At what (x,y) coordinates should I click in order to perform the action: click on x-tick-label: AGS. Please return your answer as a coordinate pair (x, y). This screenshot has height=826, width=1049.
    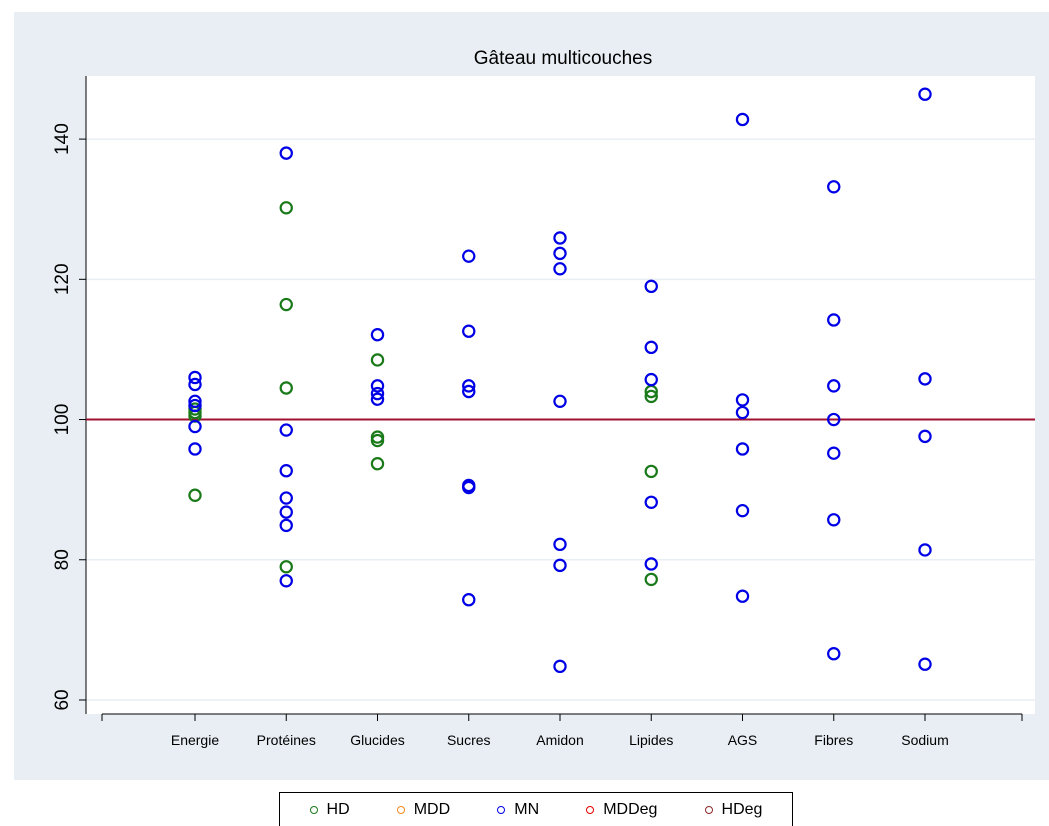
    Looking at the image, I should click on (743, 740).